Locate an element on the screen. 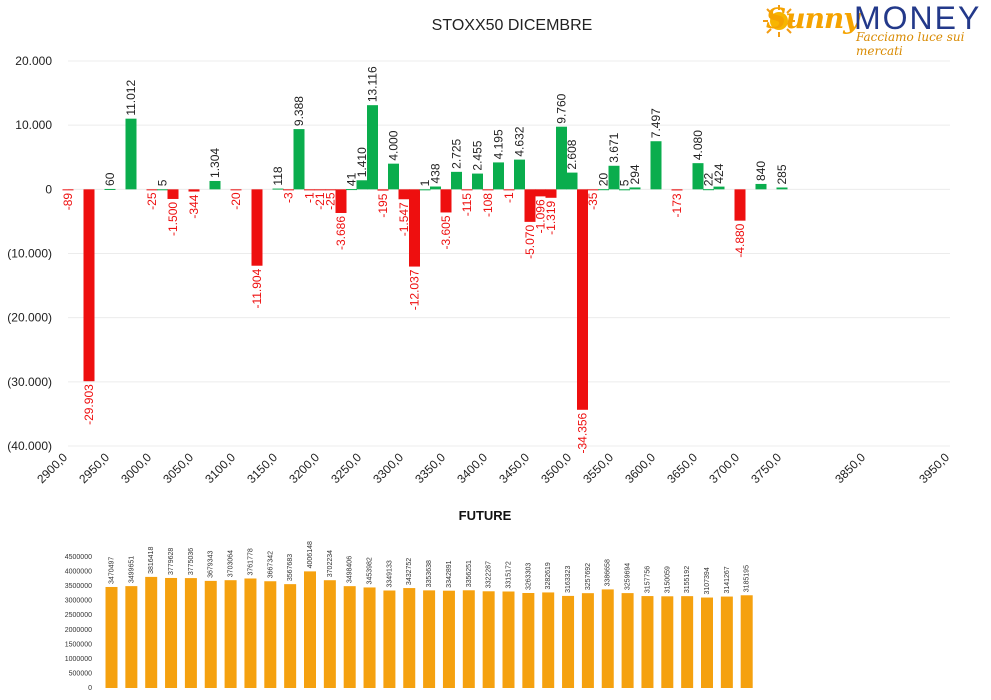 Image resolution: width=991 pixels, height=700 pixels. future-data-label: 3567683 is located at coordinates (290, 567).